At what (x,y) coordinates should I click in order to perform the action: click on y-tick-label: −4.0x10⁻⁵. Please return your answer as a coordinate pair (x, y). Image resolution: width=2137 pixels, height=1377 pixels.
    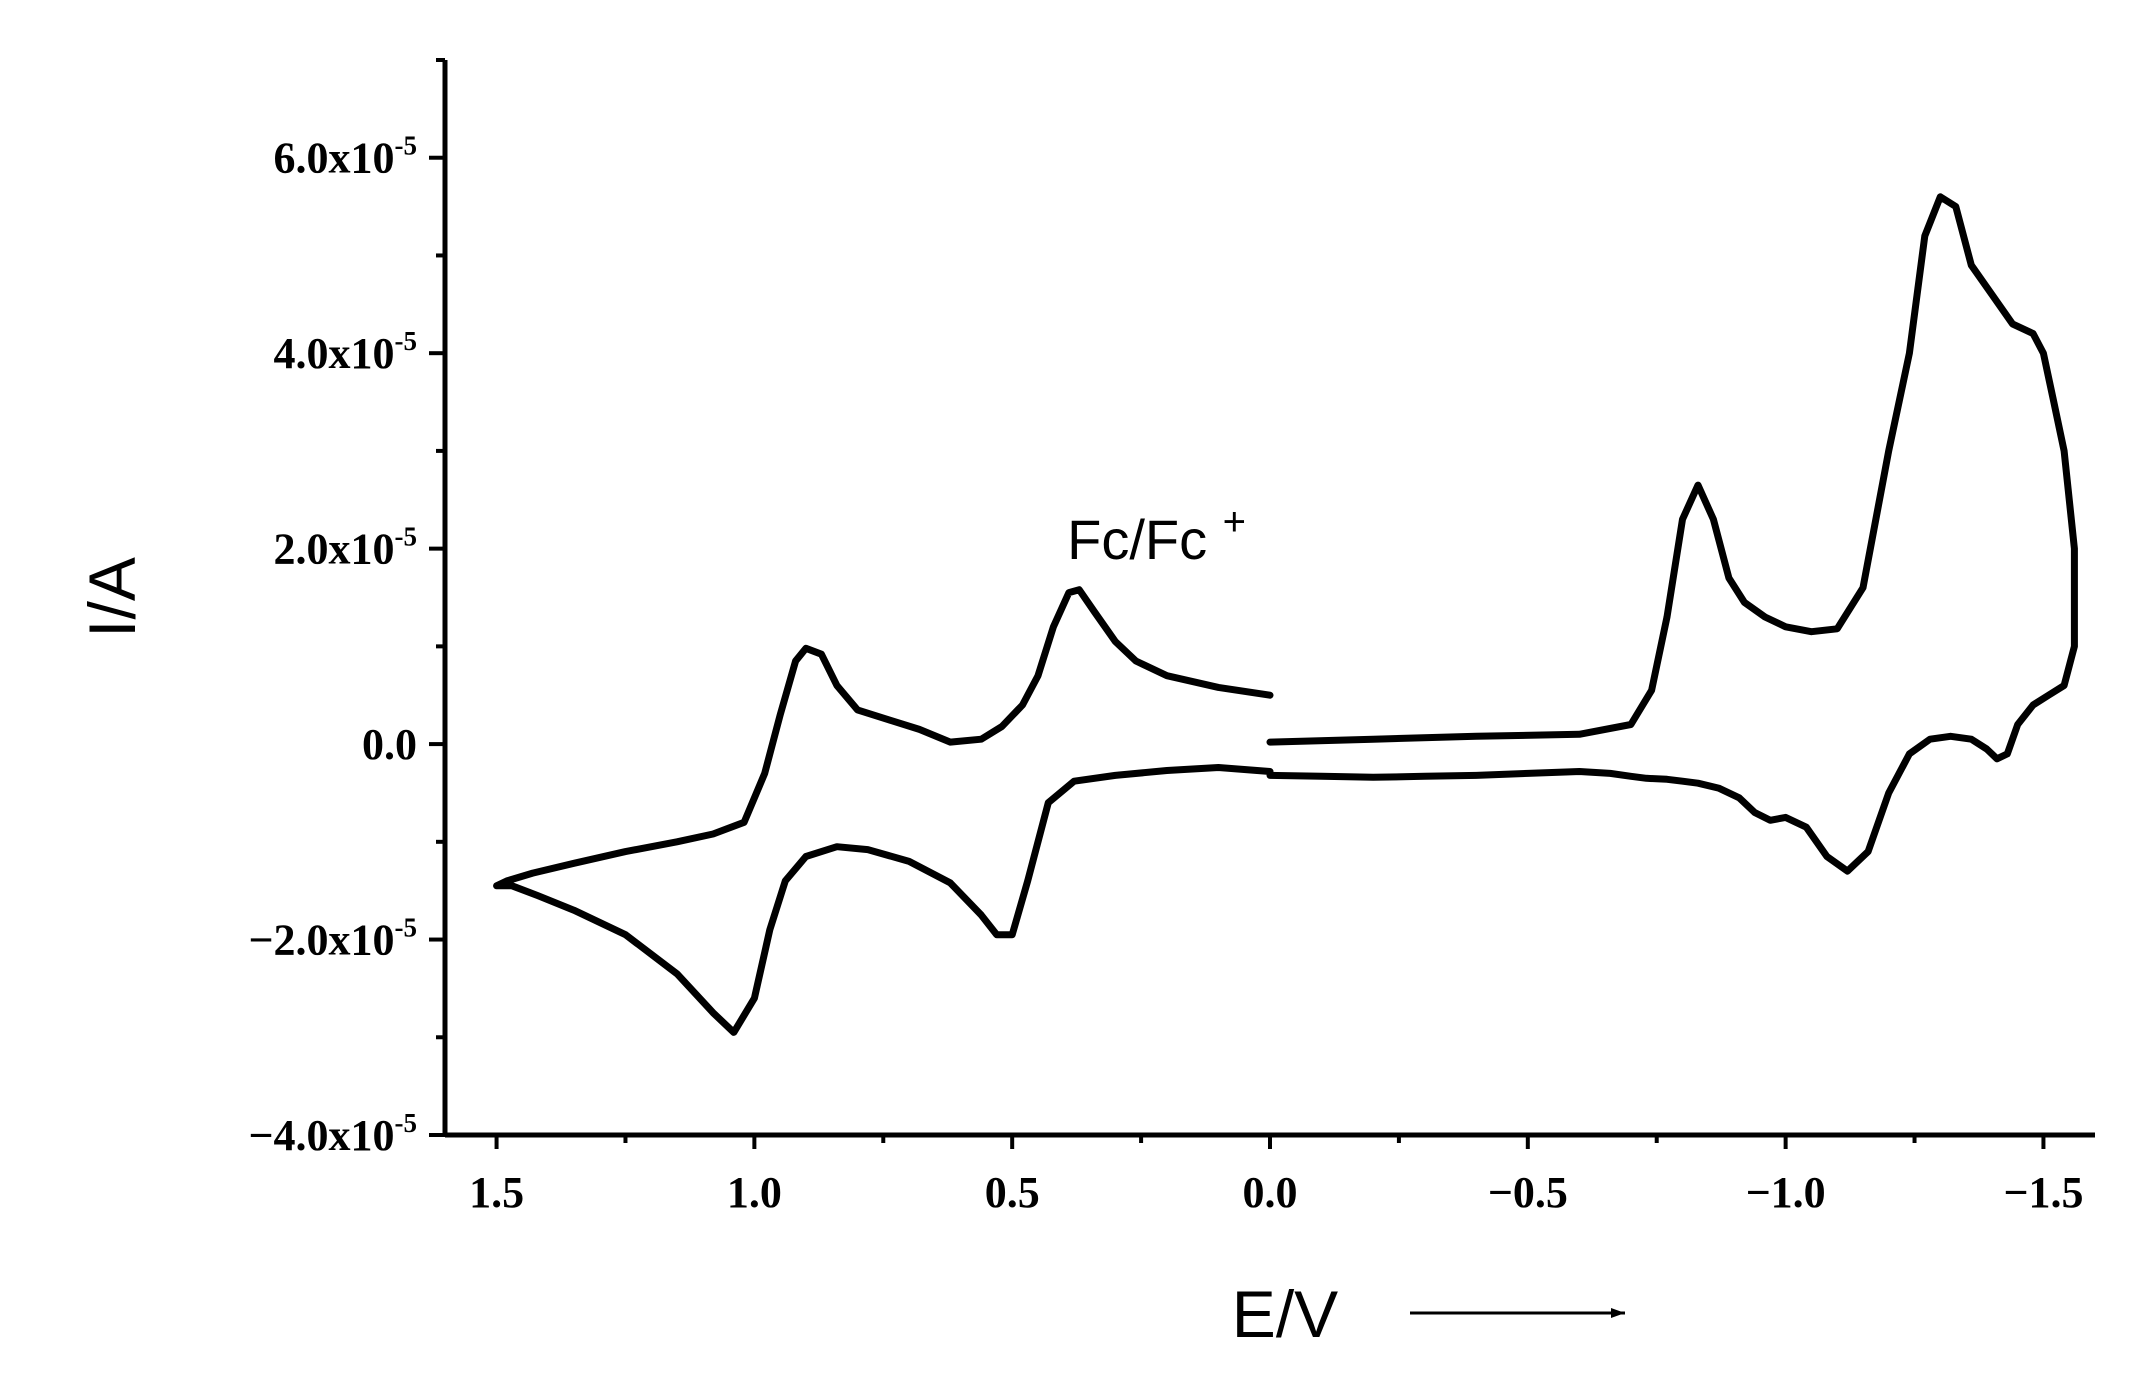
    Looking at the image, I should click on (332, 1134).